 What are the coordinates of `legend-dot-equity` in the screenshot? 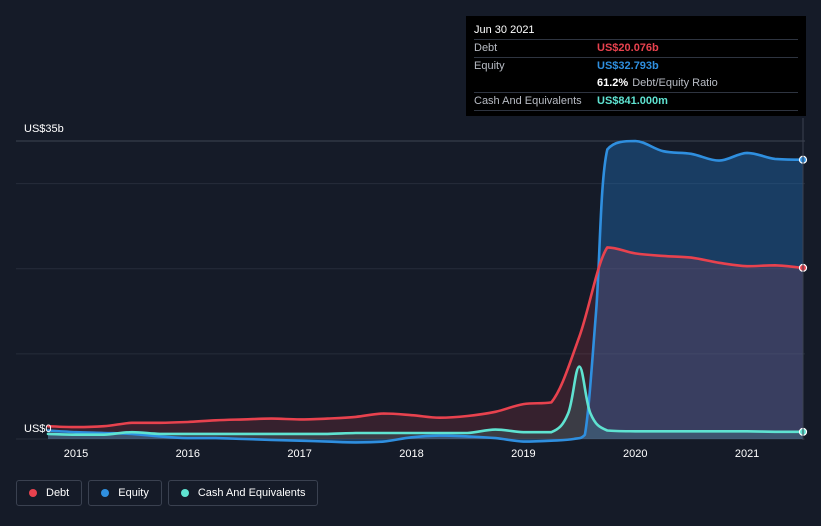 It's located at (105, 493).